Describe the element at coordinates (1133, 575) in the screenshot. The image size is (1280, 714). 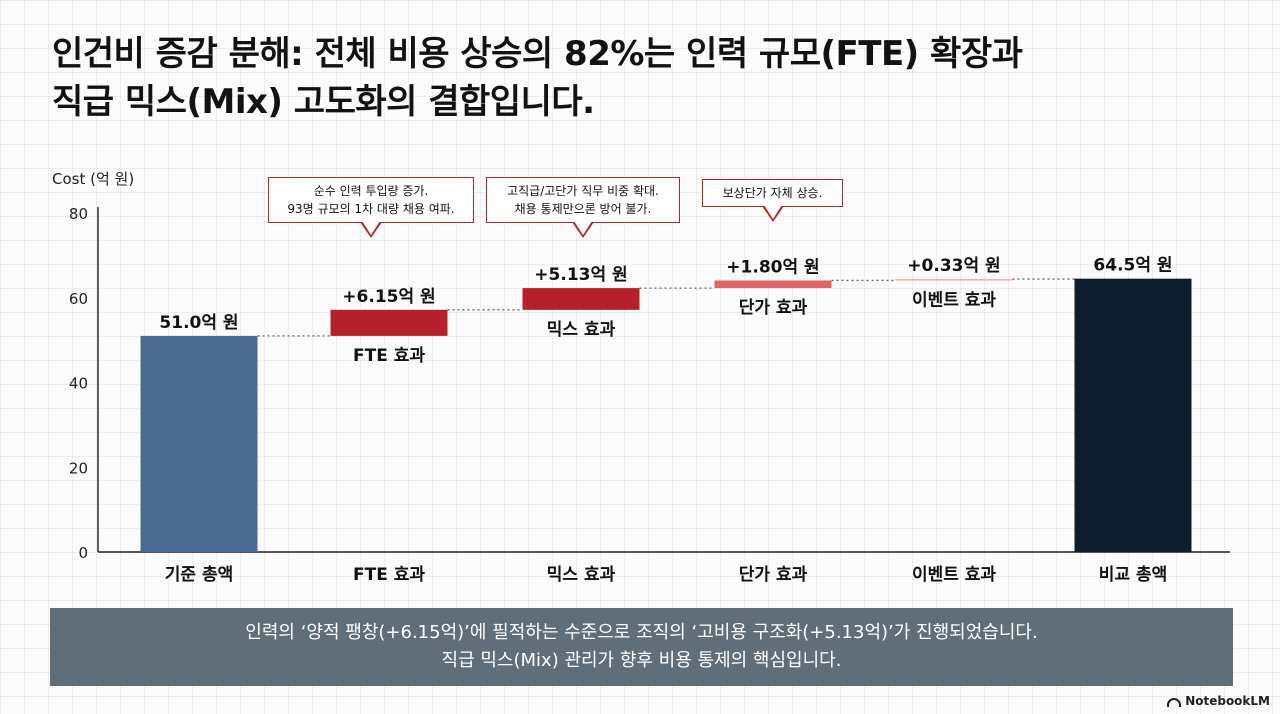
I see `x-tick-label: 비교 총액` at that location.